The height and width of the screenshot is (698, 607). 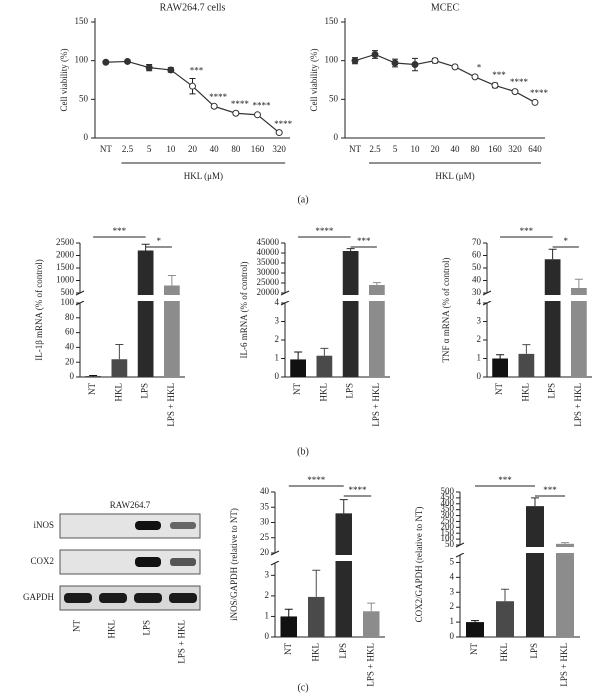 I want to click on y-tick-label: 450, so click(x=448, y=497).